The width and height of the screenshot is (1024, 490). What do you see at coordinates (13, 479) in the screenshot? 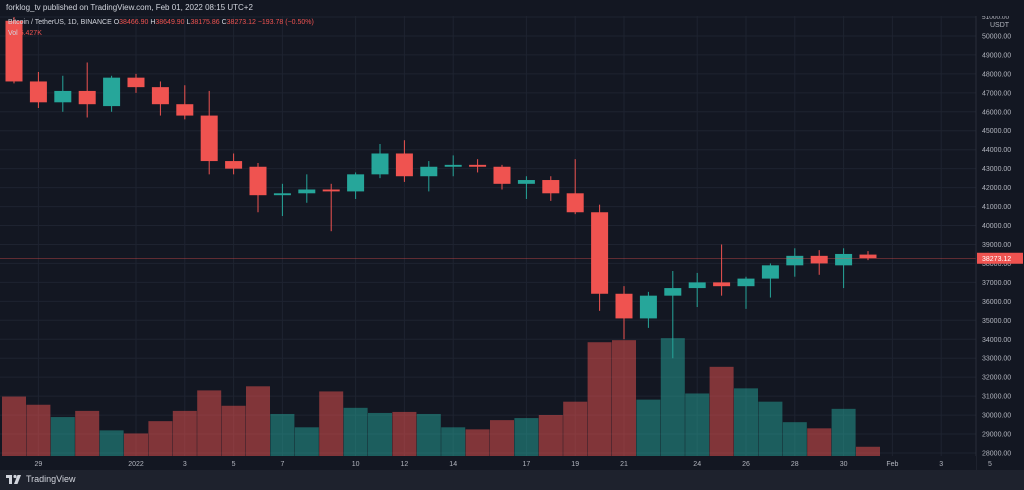
I see `tradingview-logo-icon` at bounding box center [13, 479].